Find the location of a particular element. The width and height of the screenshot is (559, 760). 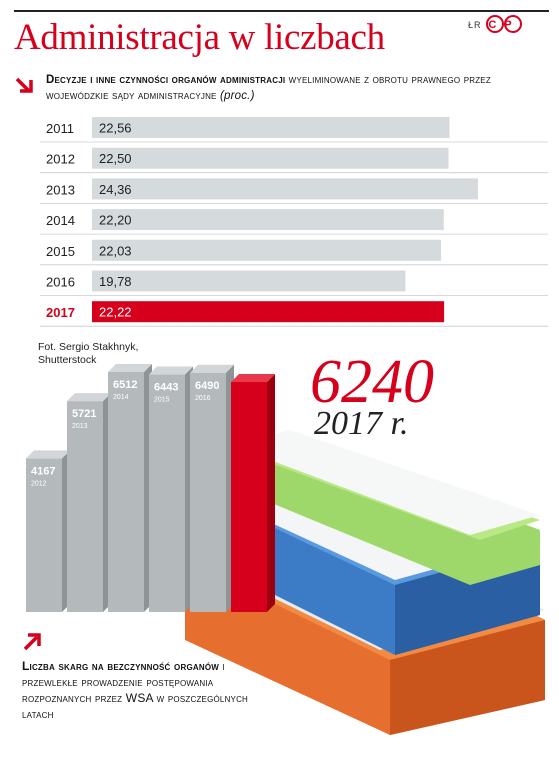

highlight-number: 6240 is located at coordinates (372, 382).